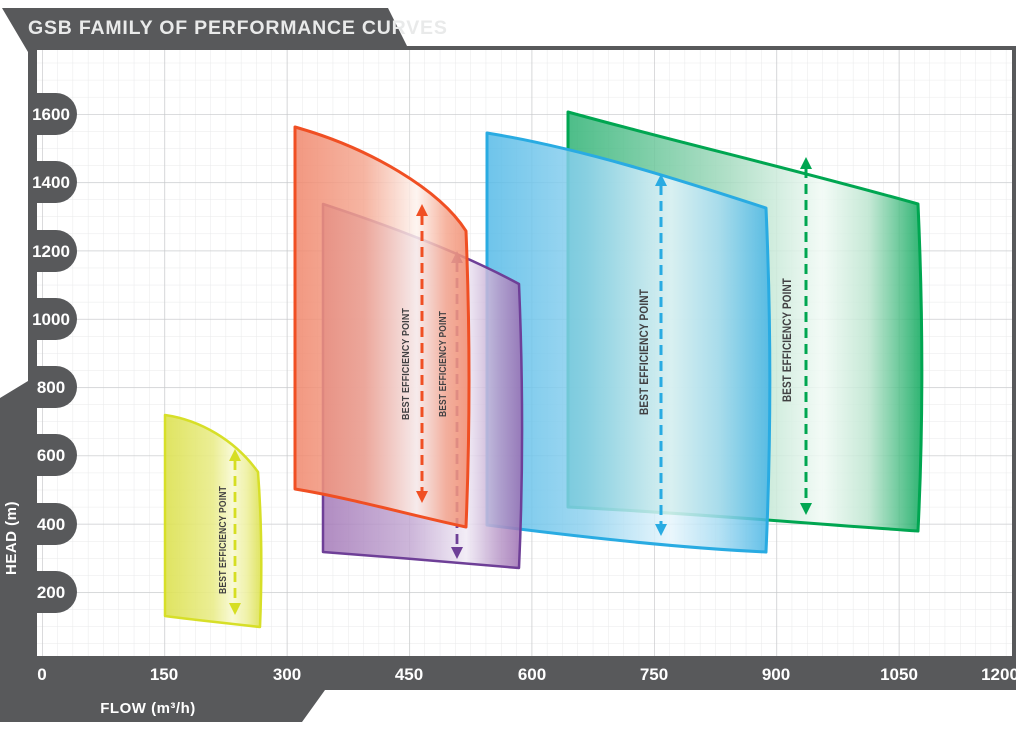 Image resolution: width=1024 pixels, height=735 pixels. I want to click on y-tick-label: 600, so click(51, 455).